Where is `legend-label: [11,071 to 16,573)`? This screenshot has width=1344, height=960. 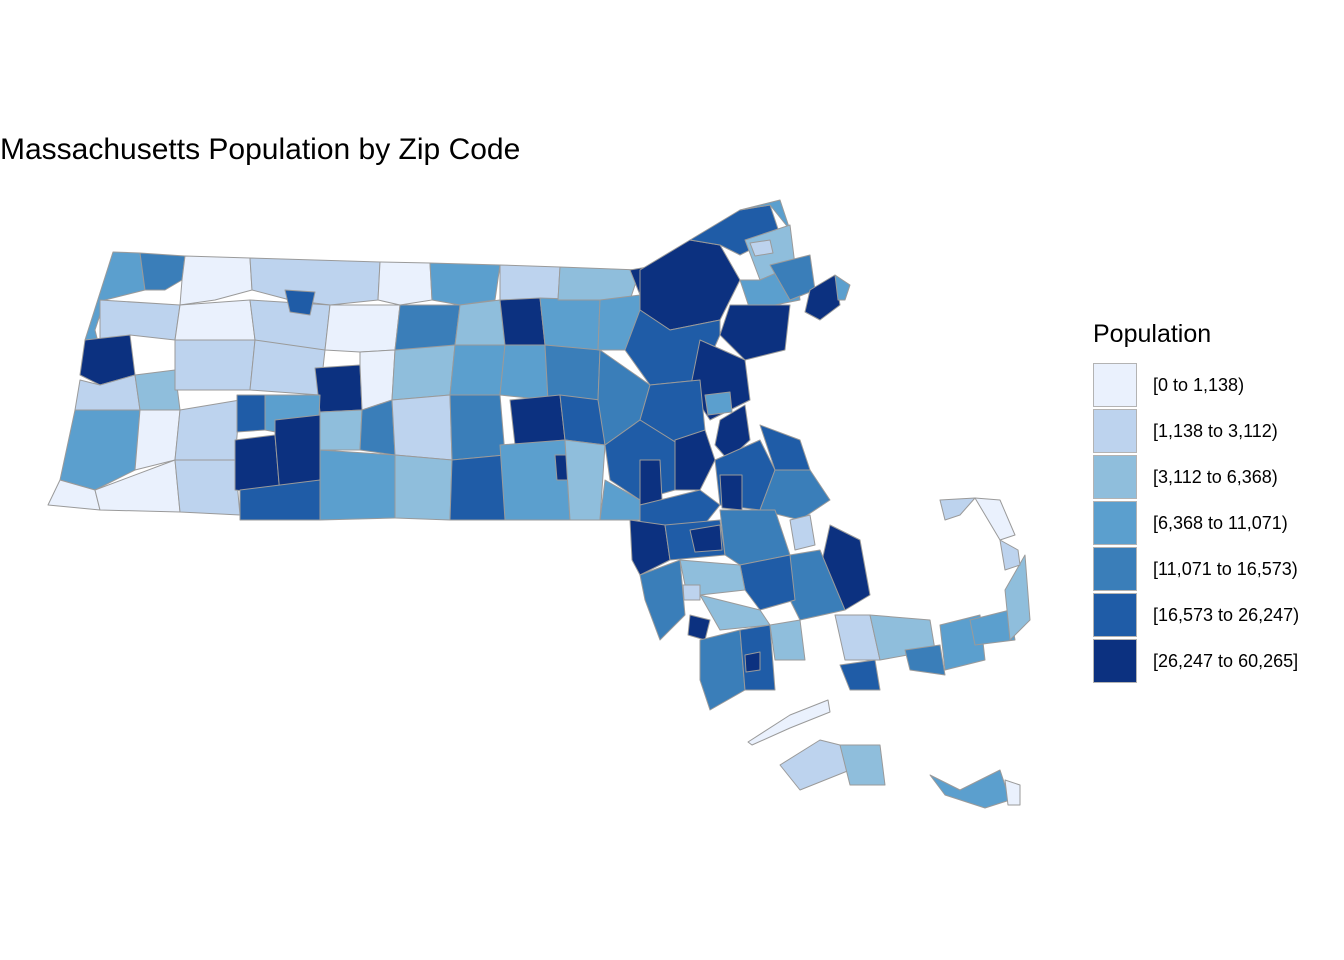
legend-label: [11,071 to 16,573) is located at coordinates (1225, 568).